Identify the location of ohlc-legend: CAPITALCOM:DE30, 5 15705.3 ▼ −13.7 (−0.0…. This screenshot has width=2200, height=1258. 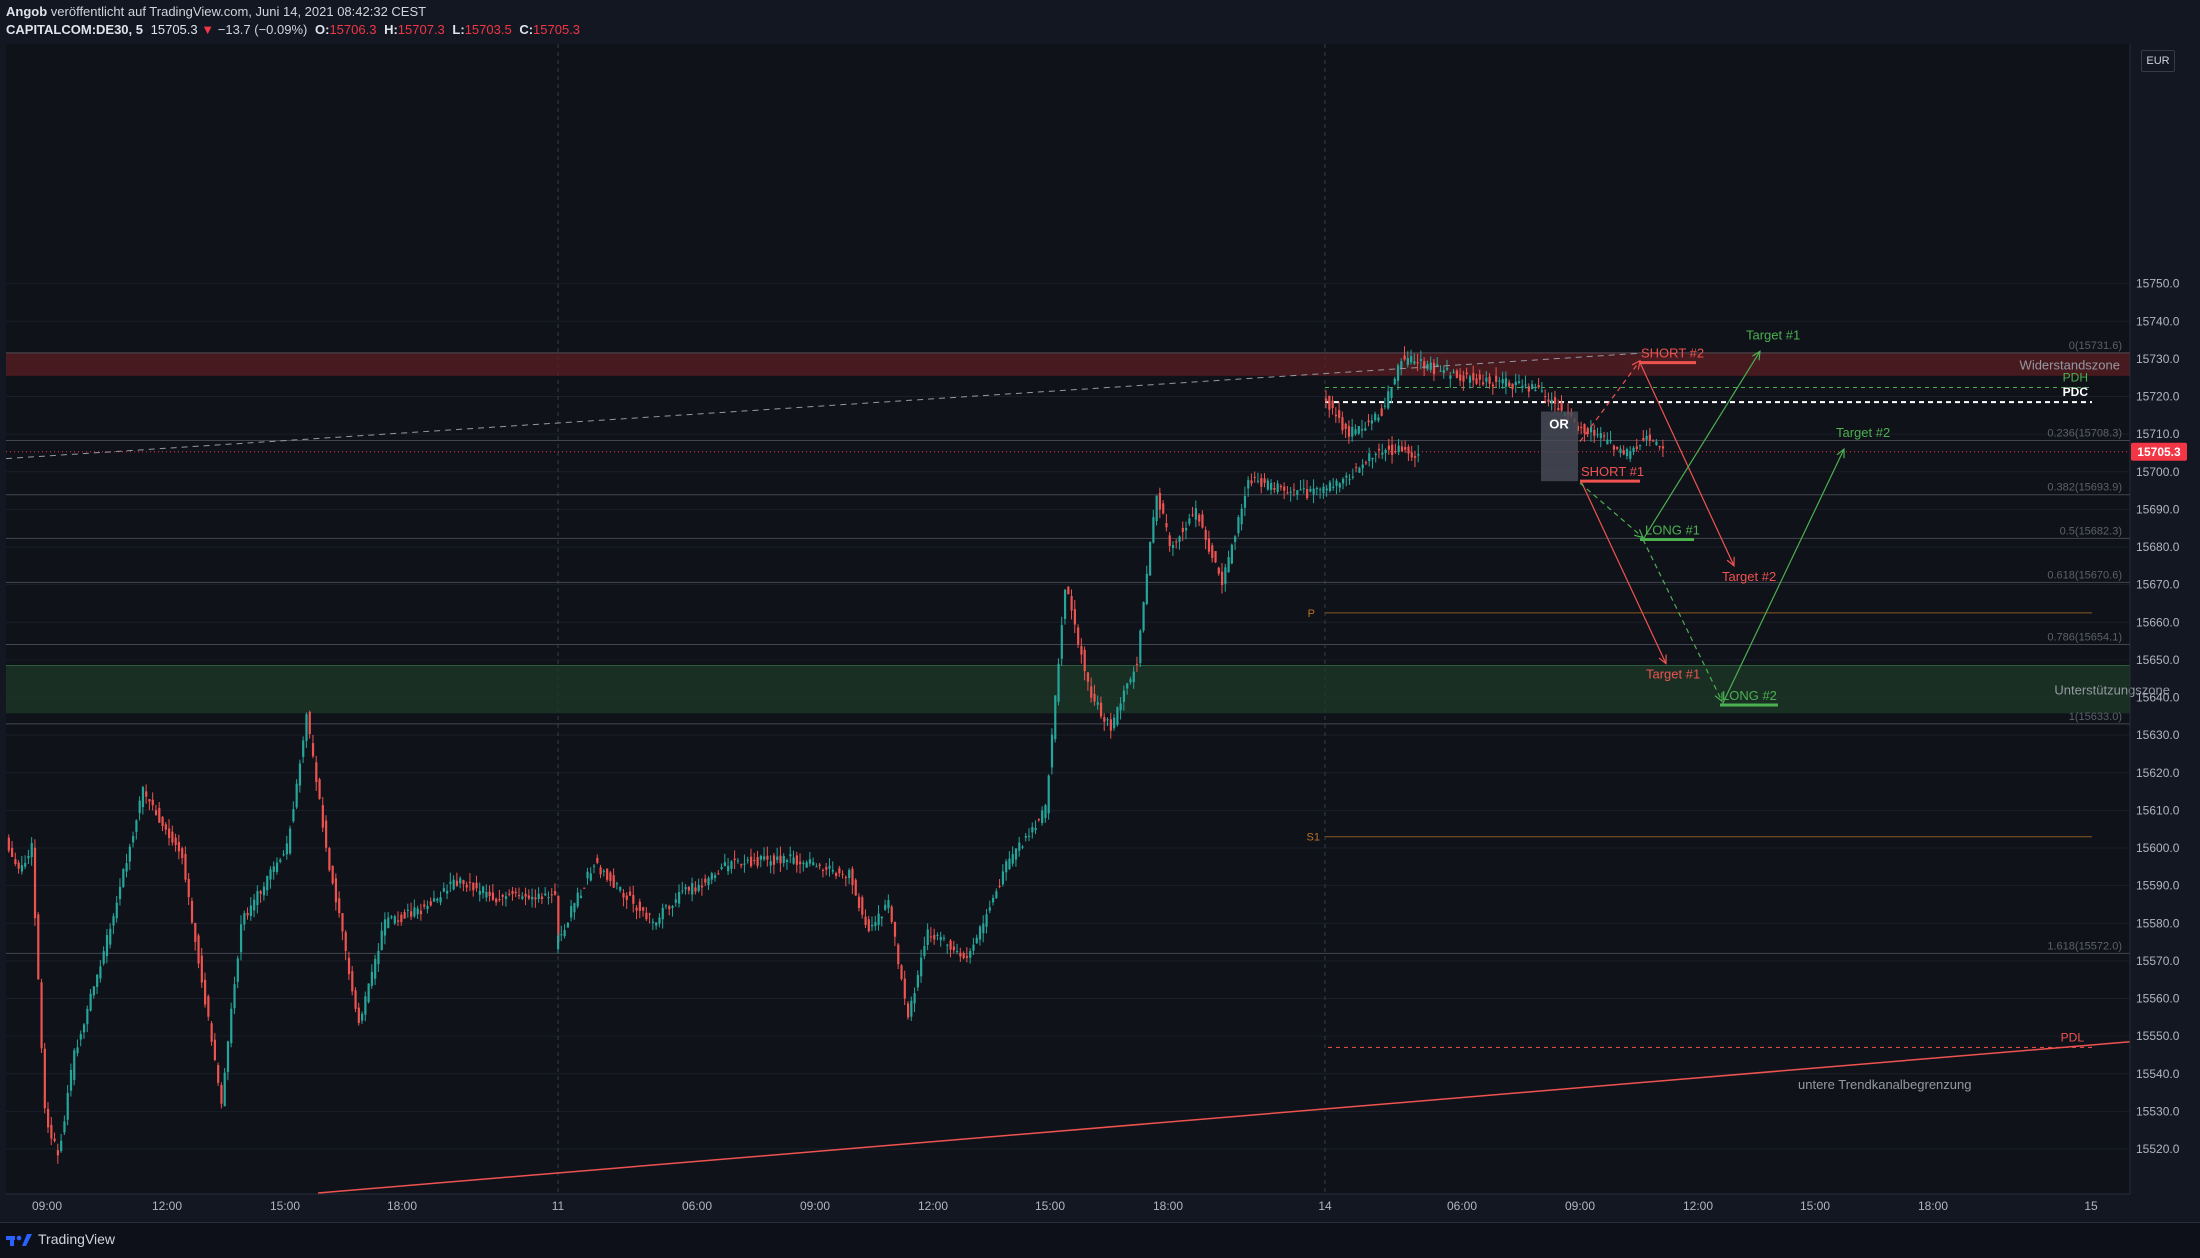
(293, 29).